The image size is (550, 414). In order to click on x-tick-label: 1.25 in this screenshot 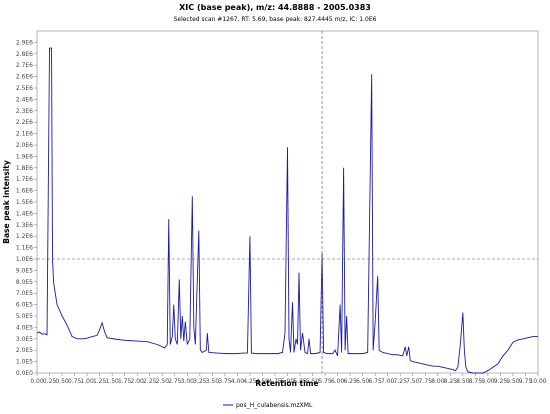, I will do `click(100, 381)`.